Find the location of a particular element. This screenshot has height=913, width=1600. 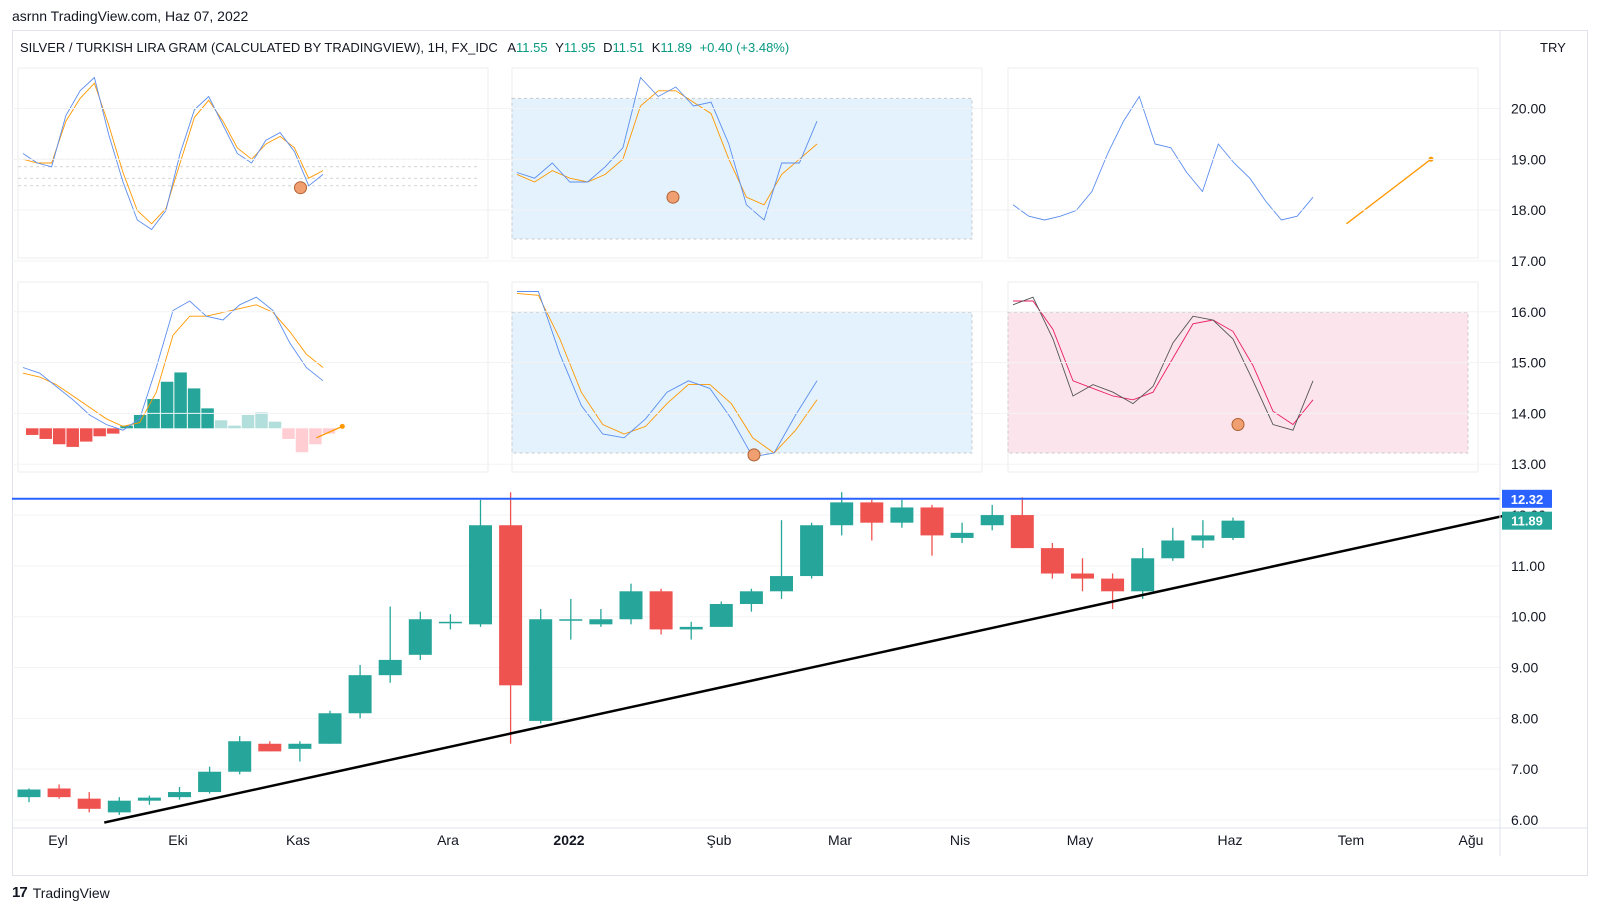

low-value: 11.51 is located at coordinates (628, 47).